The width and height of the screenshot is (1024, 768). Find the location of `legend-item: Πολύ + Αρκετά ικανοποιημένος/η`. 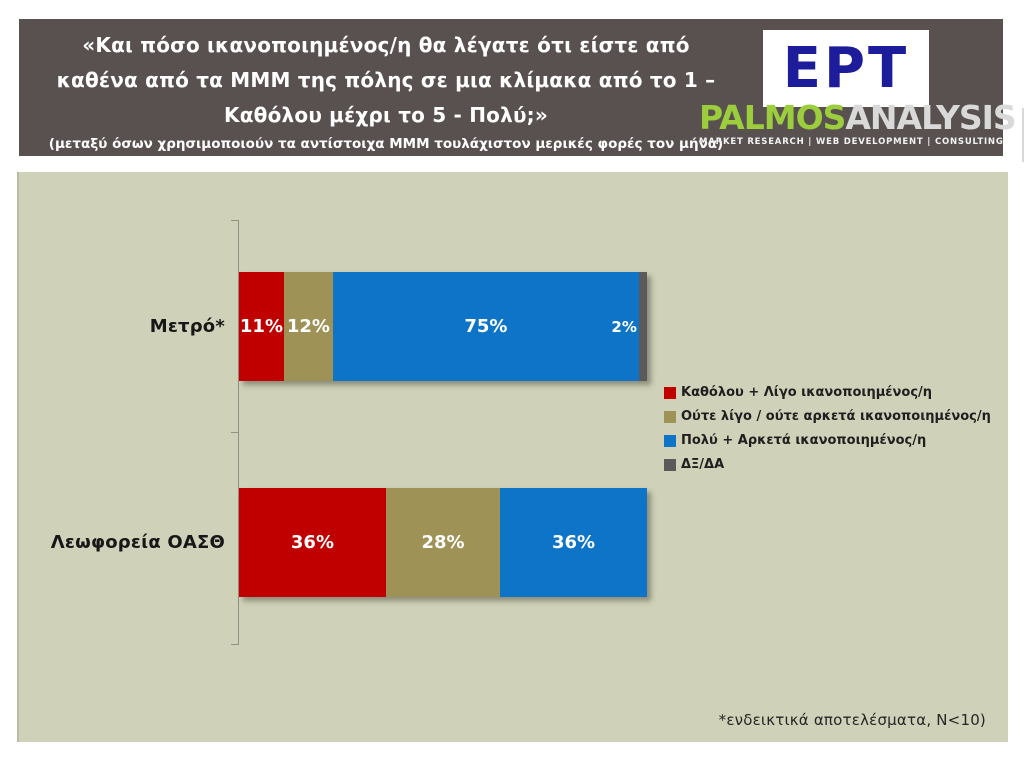

legend-item: Πολύ + Αρκετά ικανοποιημένος/η is located at coordinates (827, 440).